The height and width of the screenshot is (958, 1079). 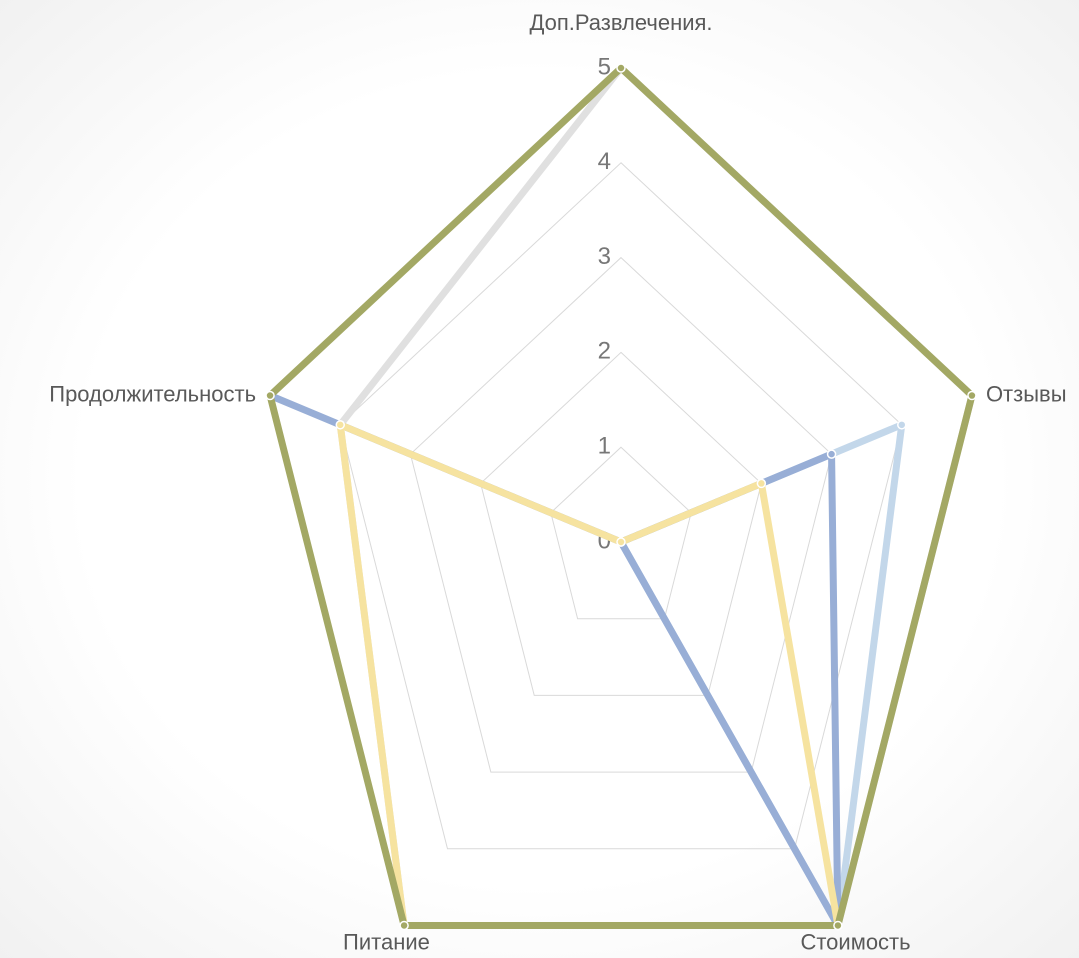 I want to click on tick-label: 1, so click(x=604, y=446).